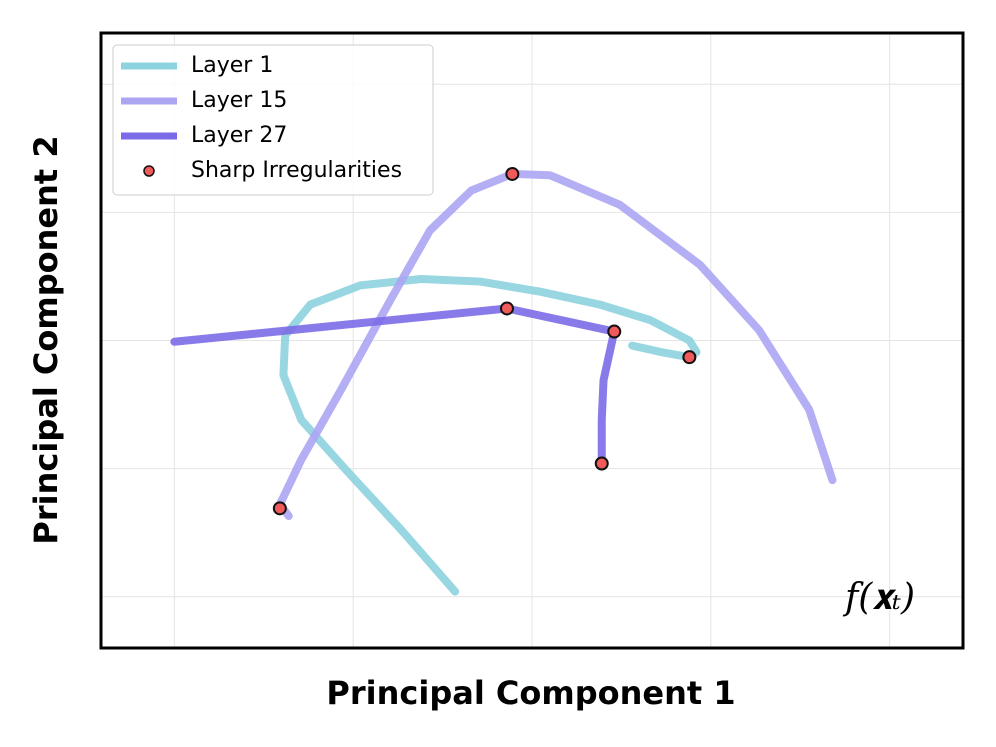 The image size is (996, 747). Describe the element at coordinates (530, 693) in the screenshot. I see `x-axis-label: Principal Component 1` at that location.